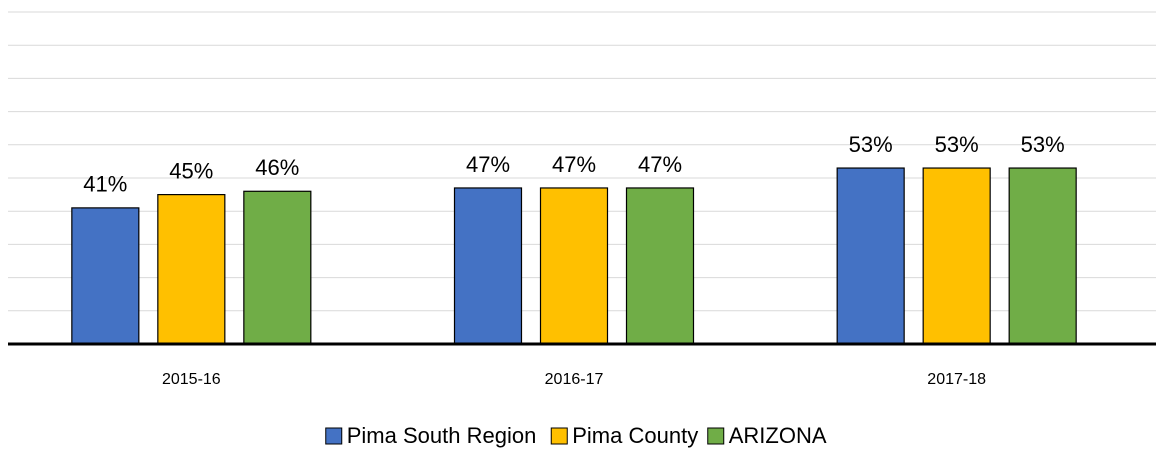 This screenshot has height=450, width=1156. What do you see at coordinates (442, 435) in the screenshot?
I see `legend-label: Pima South Region` at bounding box center [442, 435].